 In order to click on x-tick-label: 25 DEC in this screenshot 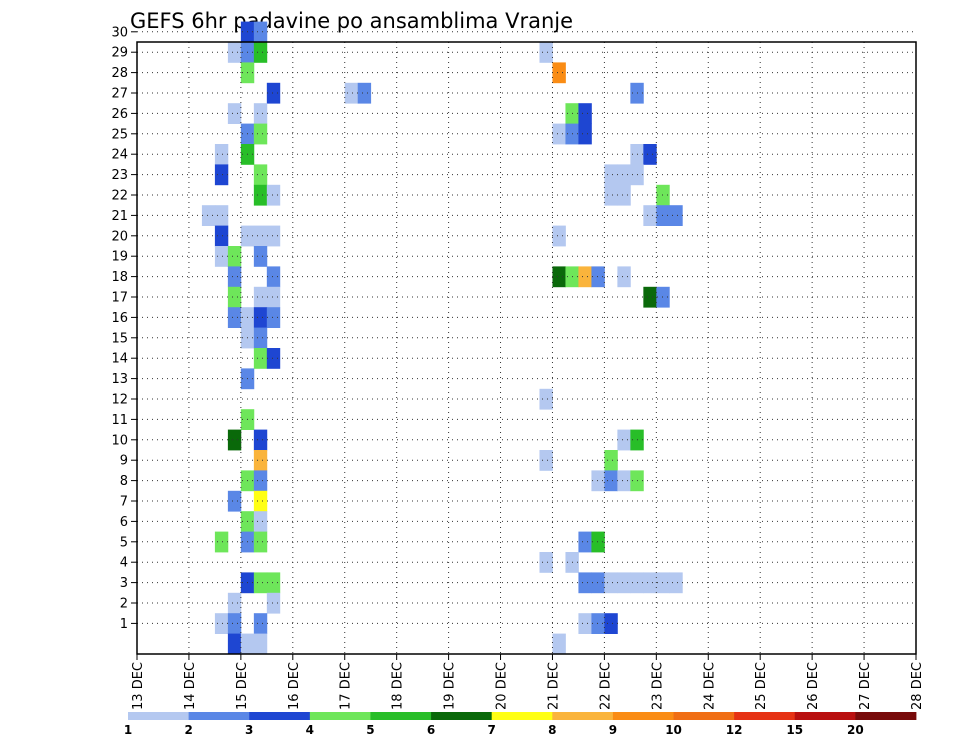, I will do `click(761, 686)`.